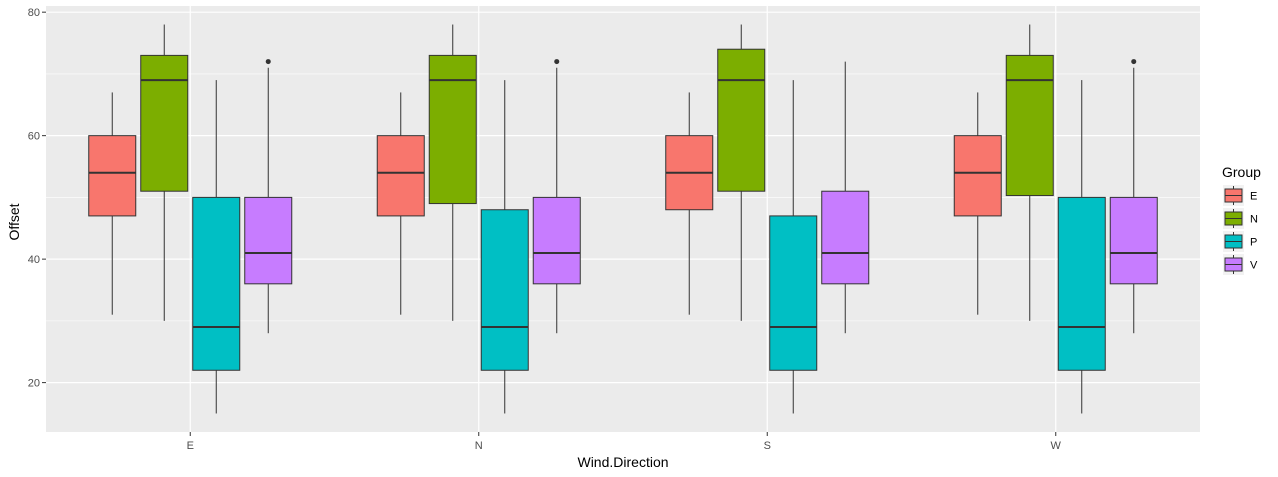 The height and width of the screenshot is (477, 1278). Describe the element at coordinates (1254, 266) in the screenshot. I see `legend-label: V` at that location.